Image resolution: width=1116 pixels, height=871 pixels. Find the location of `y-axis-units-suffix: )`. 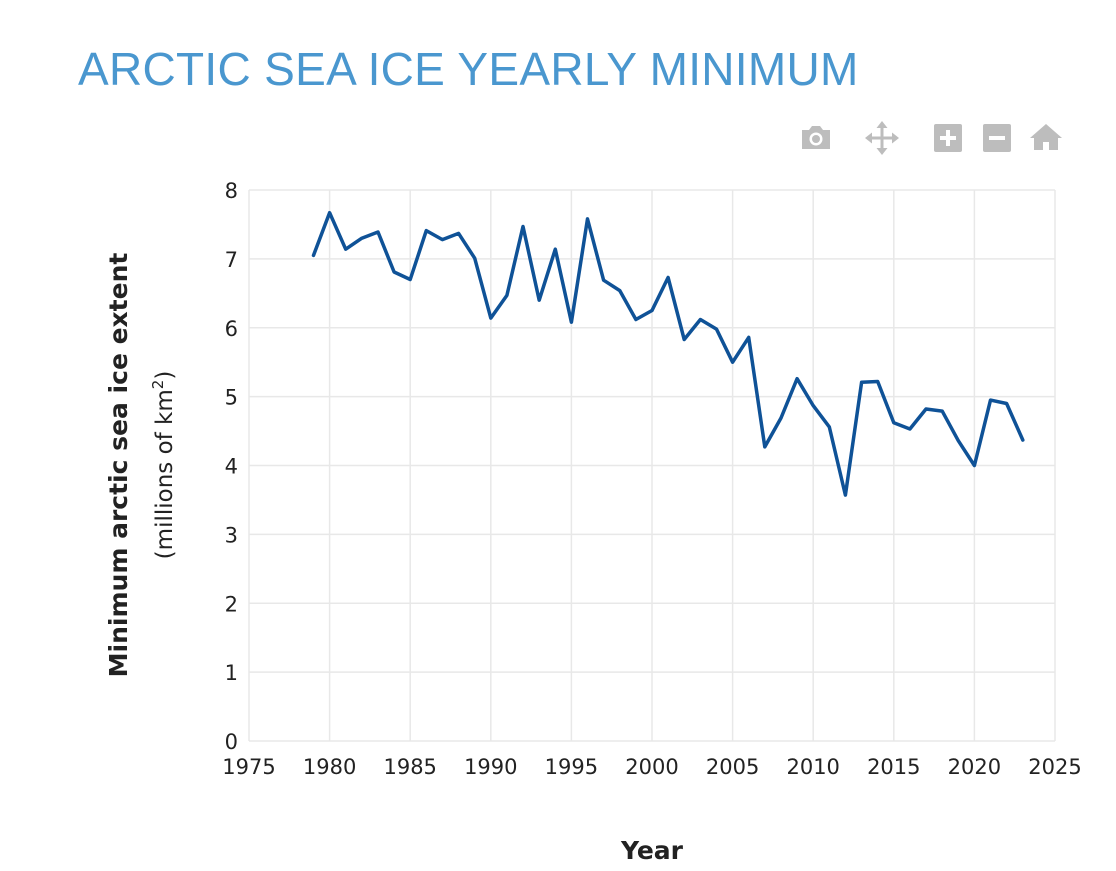

y-axis-units-suffix: ) is located at coordinates (165, 375).